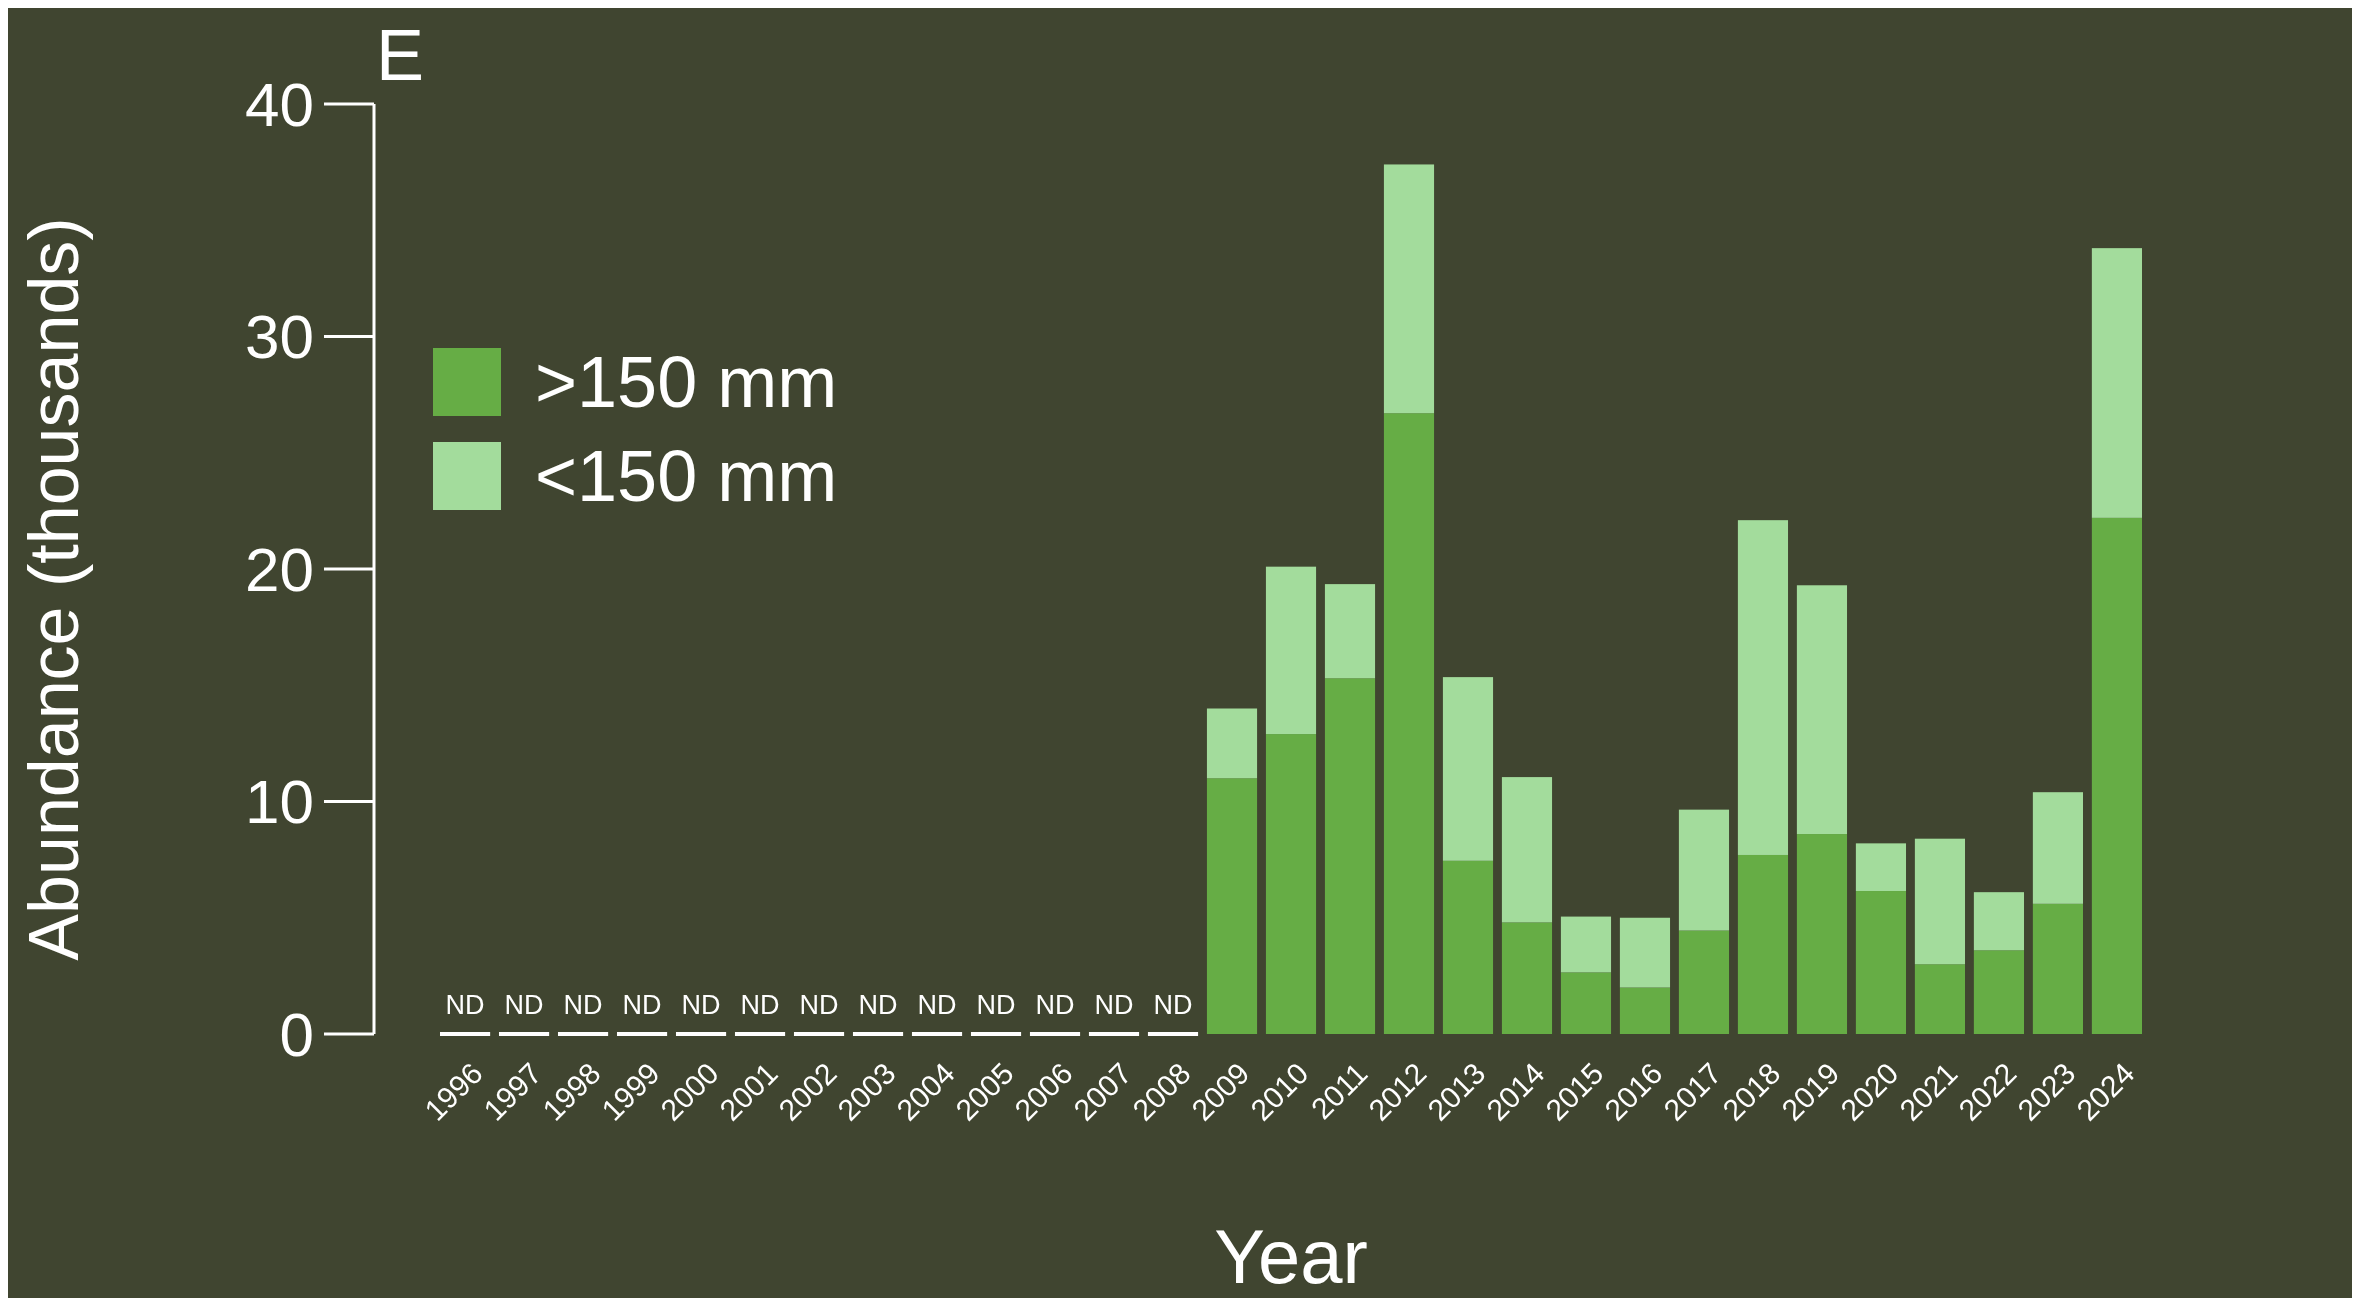 This screenshot has height=1302, width=2360. I want to click on x-axis-title: Year, so click(1291, 1256).